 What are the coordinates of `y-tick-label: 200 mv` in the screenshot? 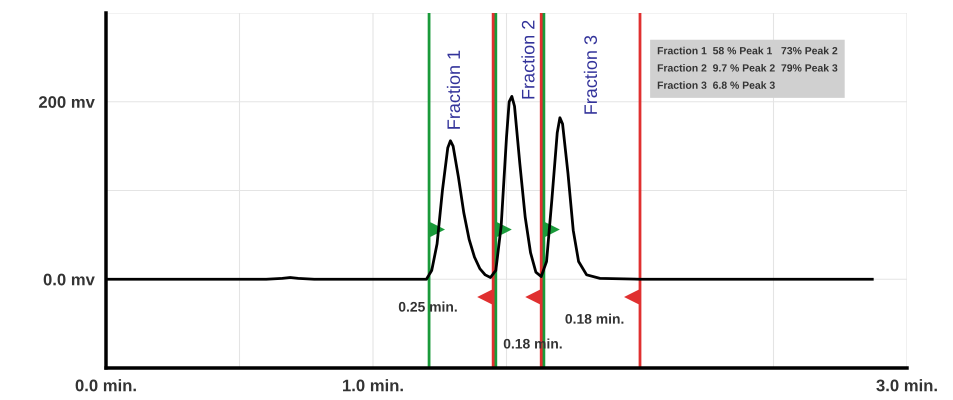 It's located at (66, 102).